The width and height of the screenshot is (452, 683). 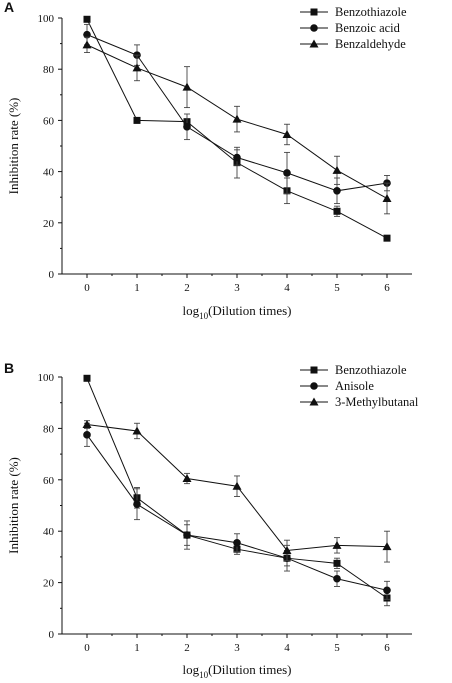 What do you see at coordinates (236, 312) in the screenshot?
I see `chart-a-x-axis-label: log10(Dilution times)` at bounding box center [236, 312].